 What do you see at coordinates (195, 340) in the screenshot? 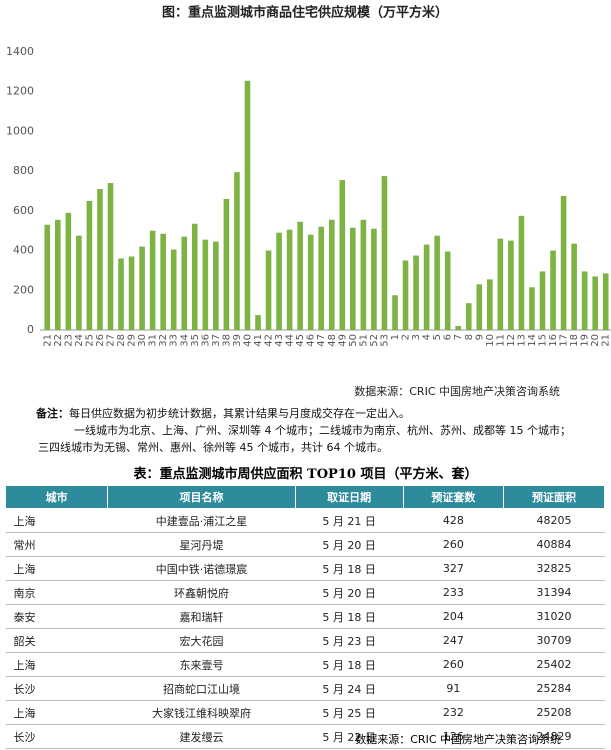
I see `x-tick-label: 35` at bounding box center [195, 340].